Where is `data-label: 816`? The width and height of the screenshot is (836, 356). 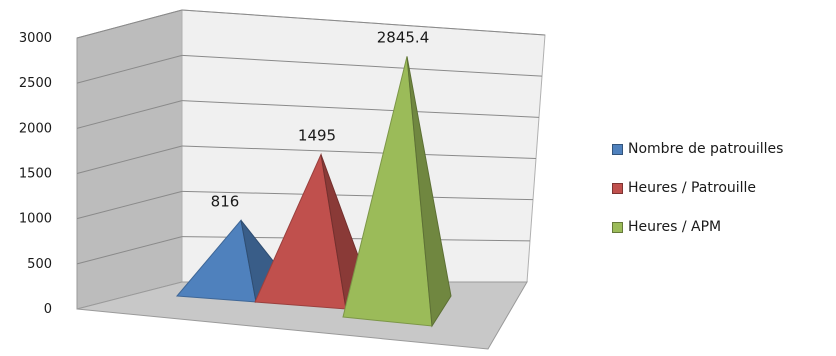 data-label: 816 is located at coordinates (225, 201).